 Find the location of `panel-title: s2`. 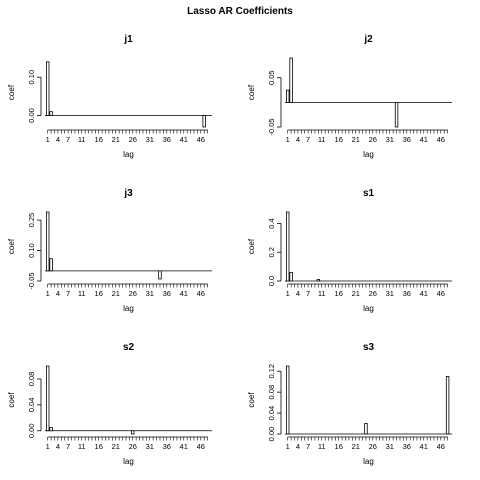

panel-title: s2 is located at coordinates (129, 347).